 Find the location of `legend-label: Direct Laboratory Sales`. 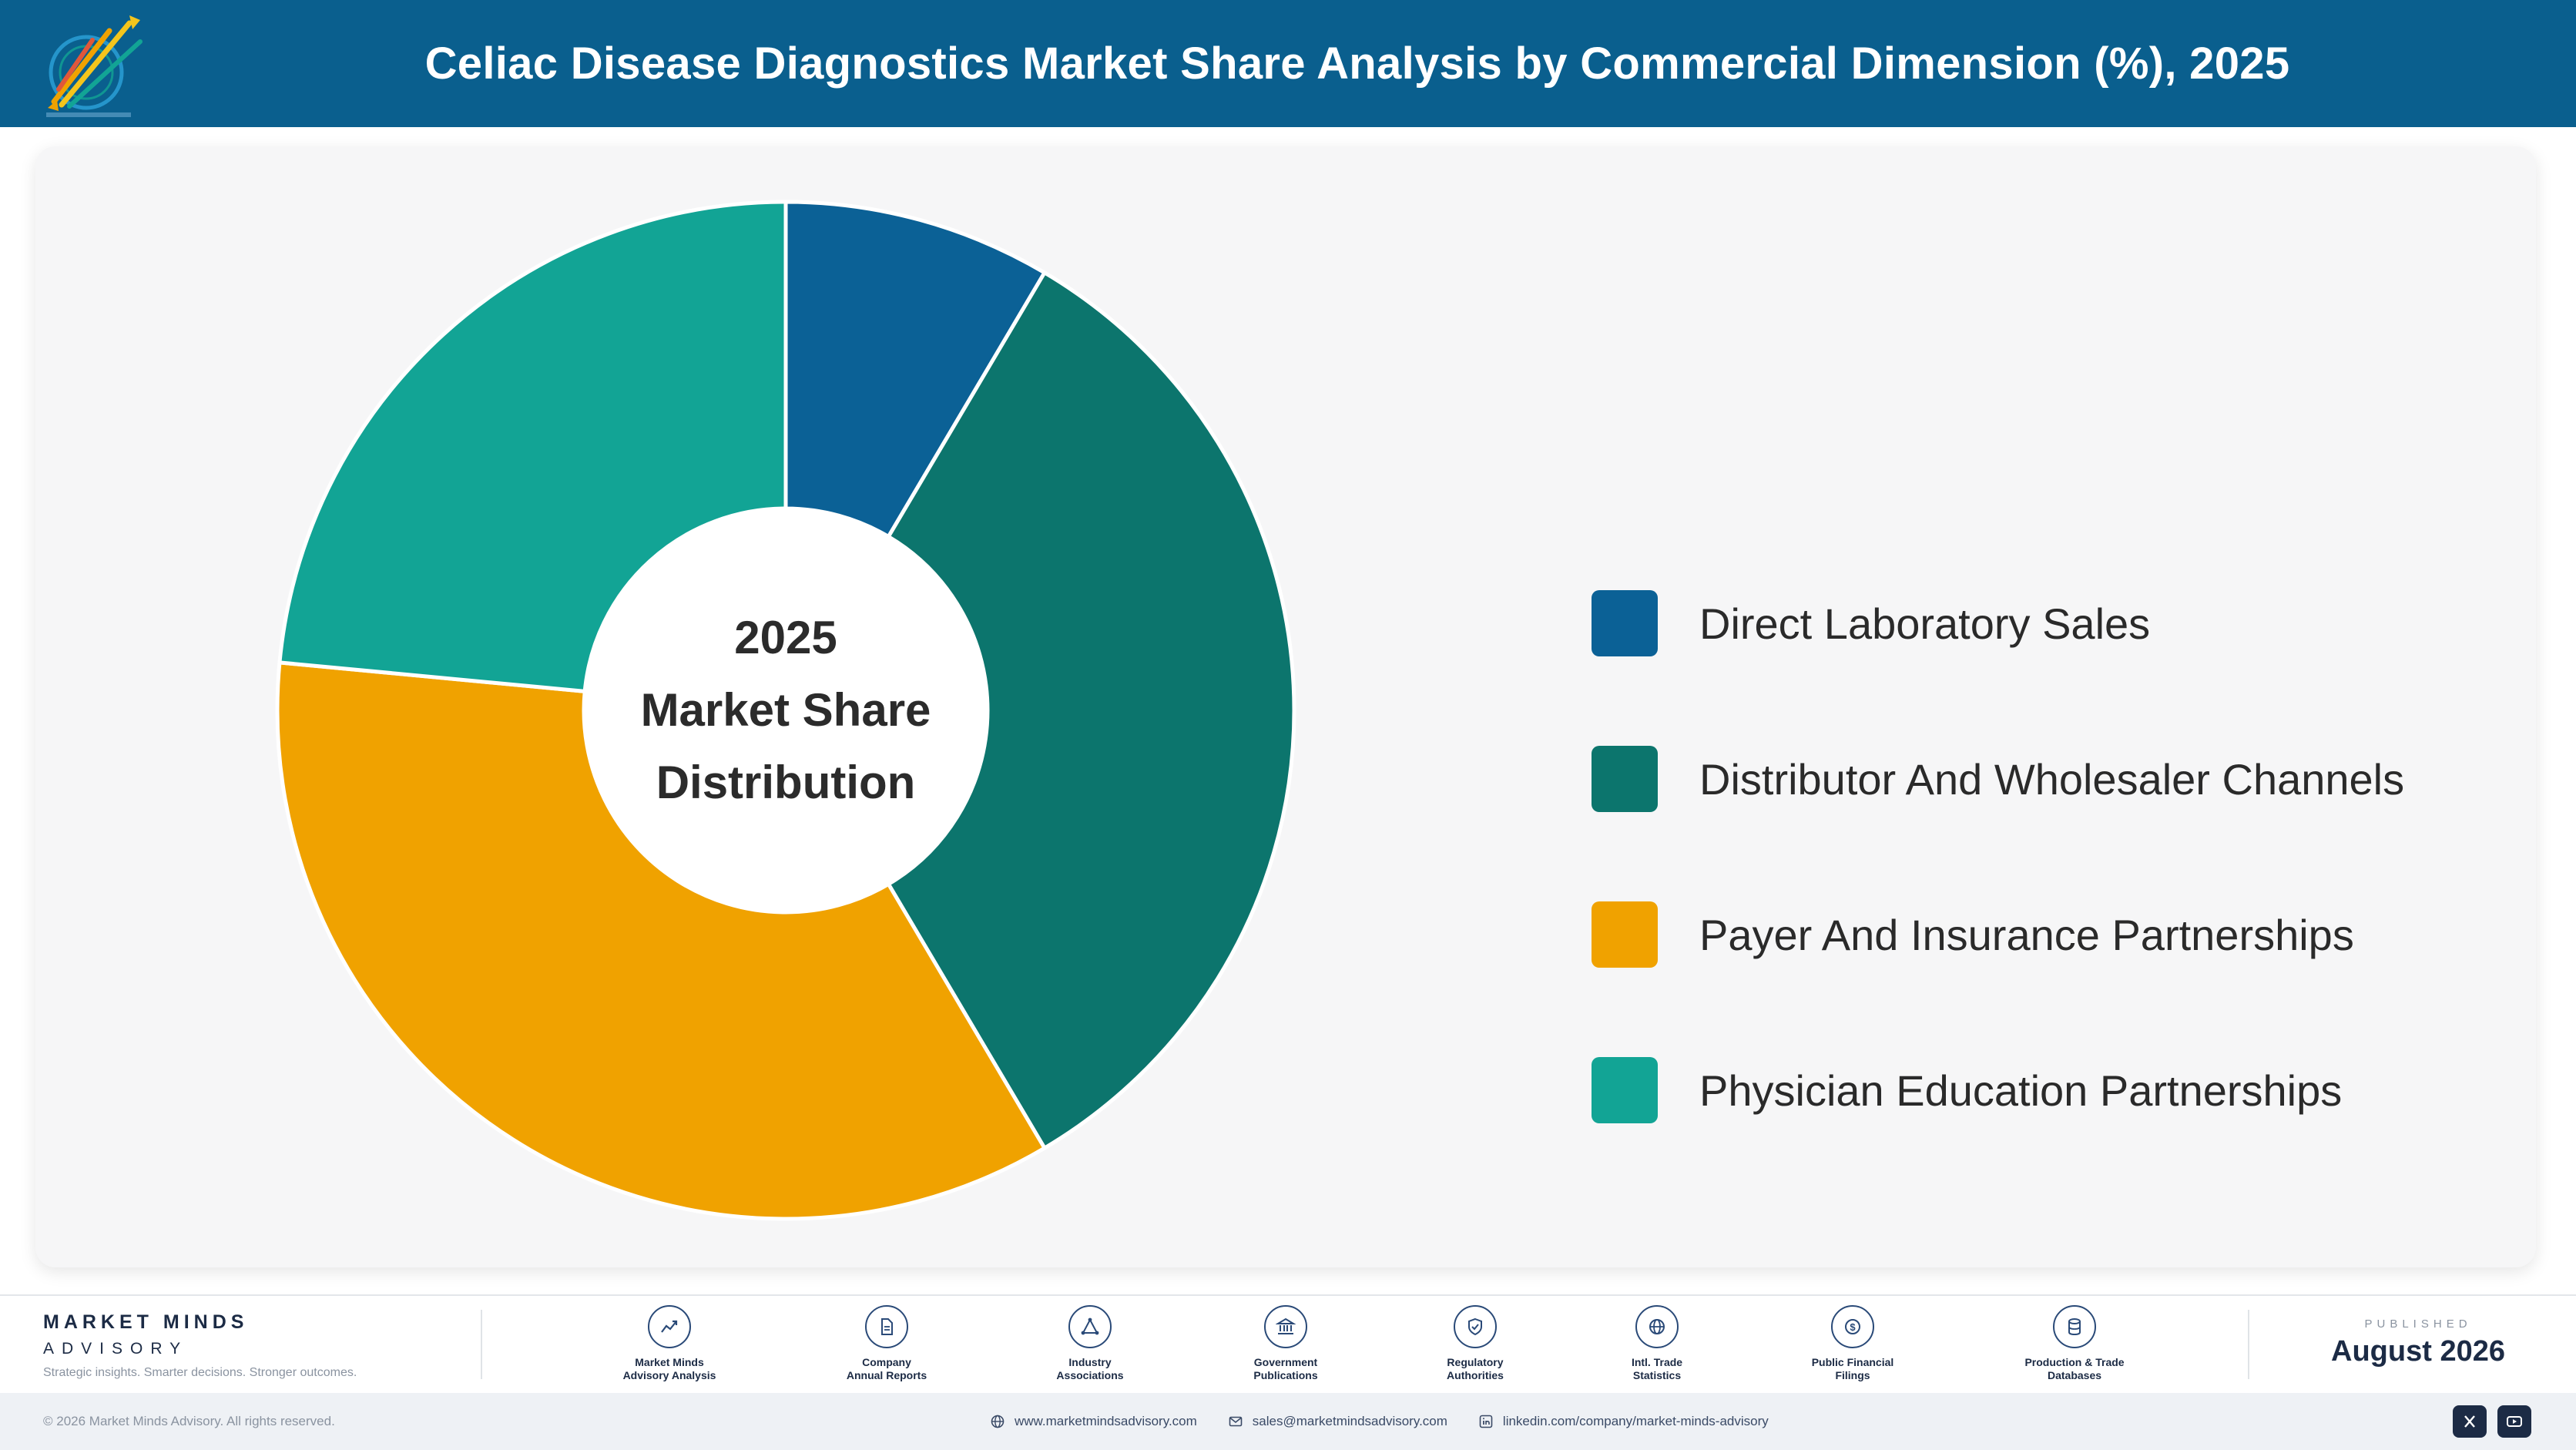

legend-label: Direct Laboratory Sales is located at coordinates (1925, 623).